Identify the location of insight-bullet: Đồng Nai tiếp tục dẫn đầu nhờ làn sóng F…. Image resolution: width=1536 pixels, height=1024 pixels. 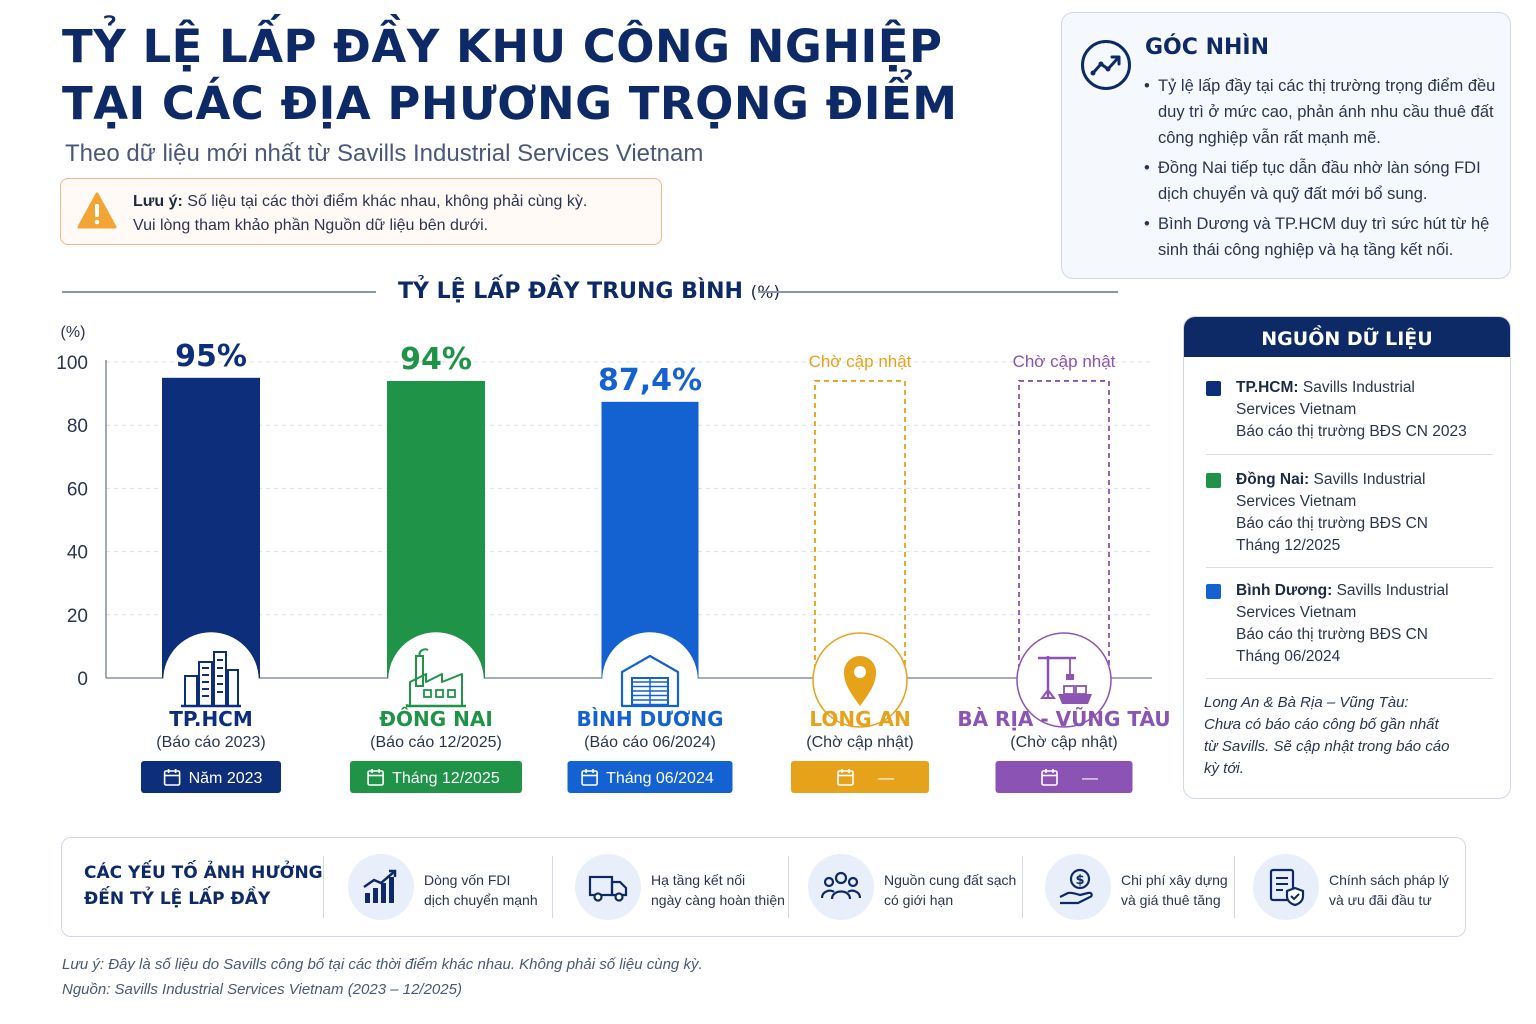
(1321, 181).